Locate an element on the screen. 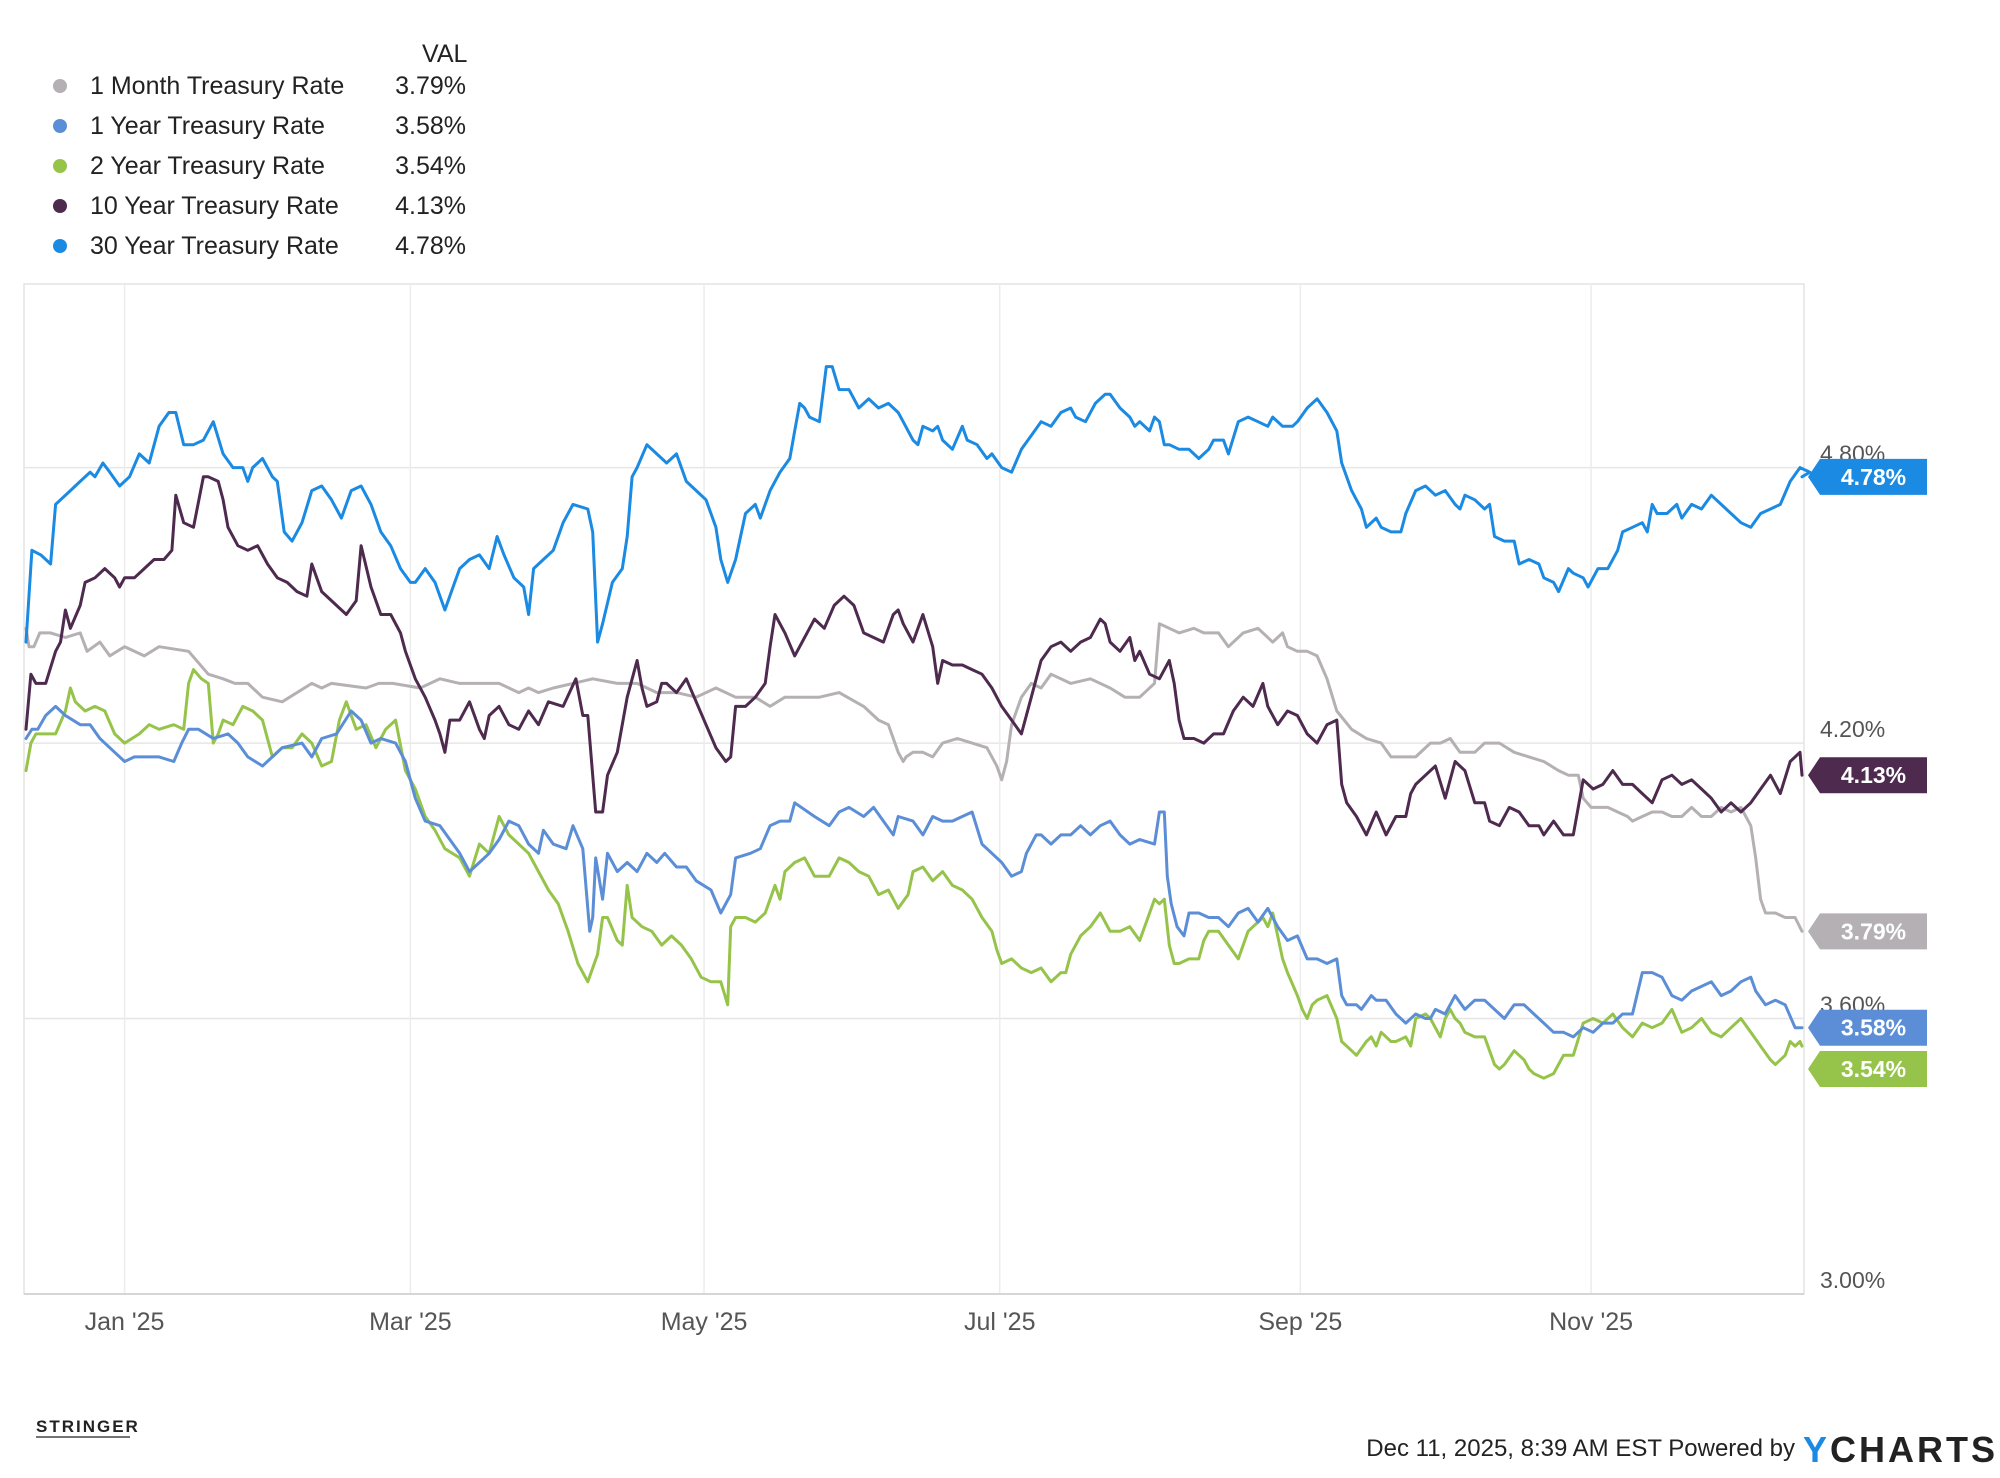 The height and width of the screenshot is (1478, 2000). legend-header: VAL is located at coordinates (444, 54).